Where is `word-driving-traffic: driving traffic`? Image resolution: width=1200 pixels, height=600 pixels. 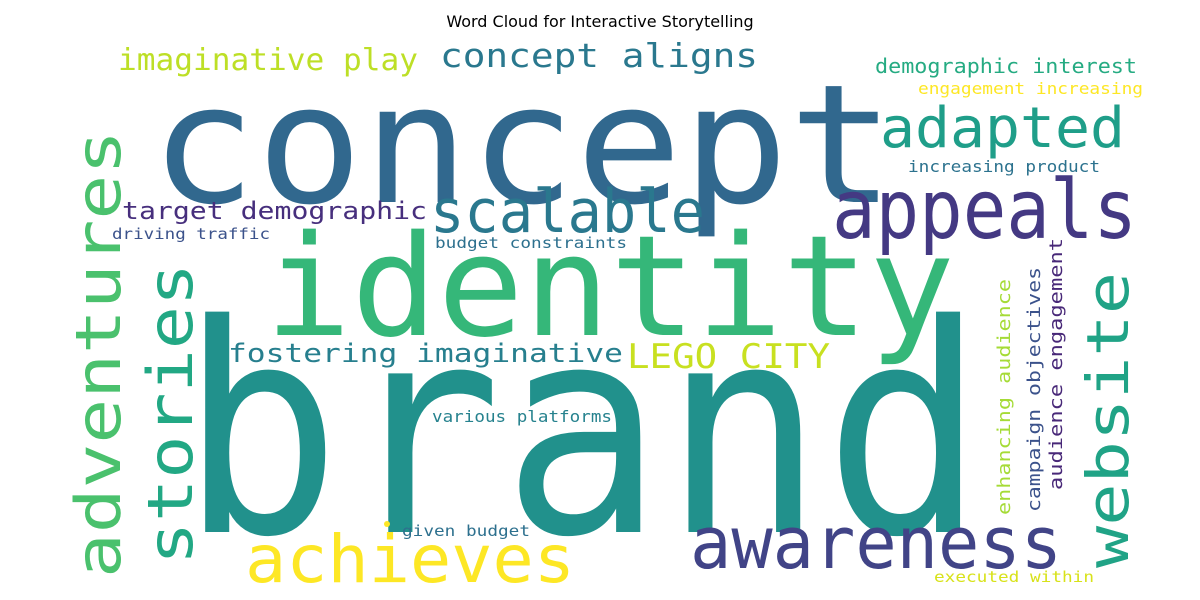
word-driving-traffic: driving traffic is located at coordinates (191, 234).